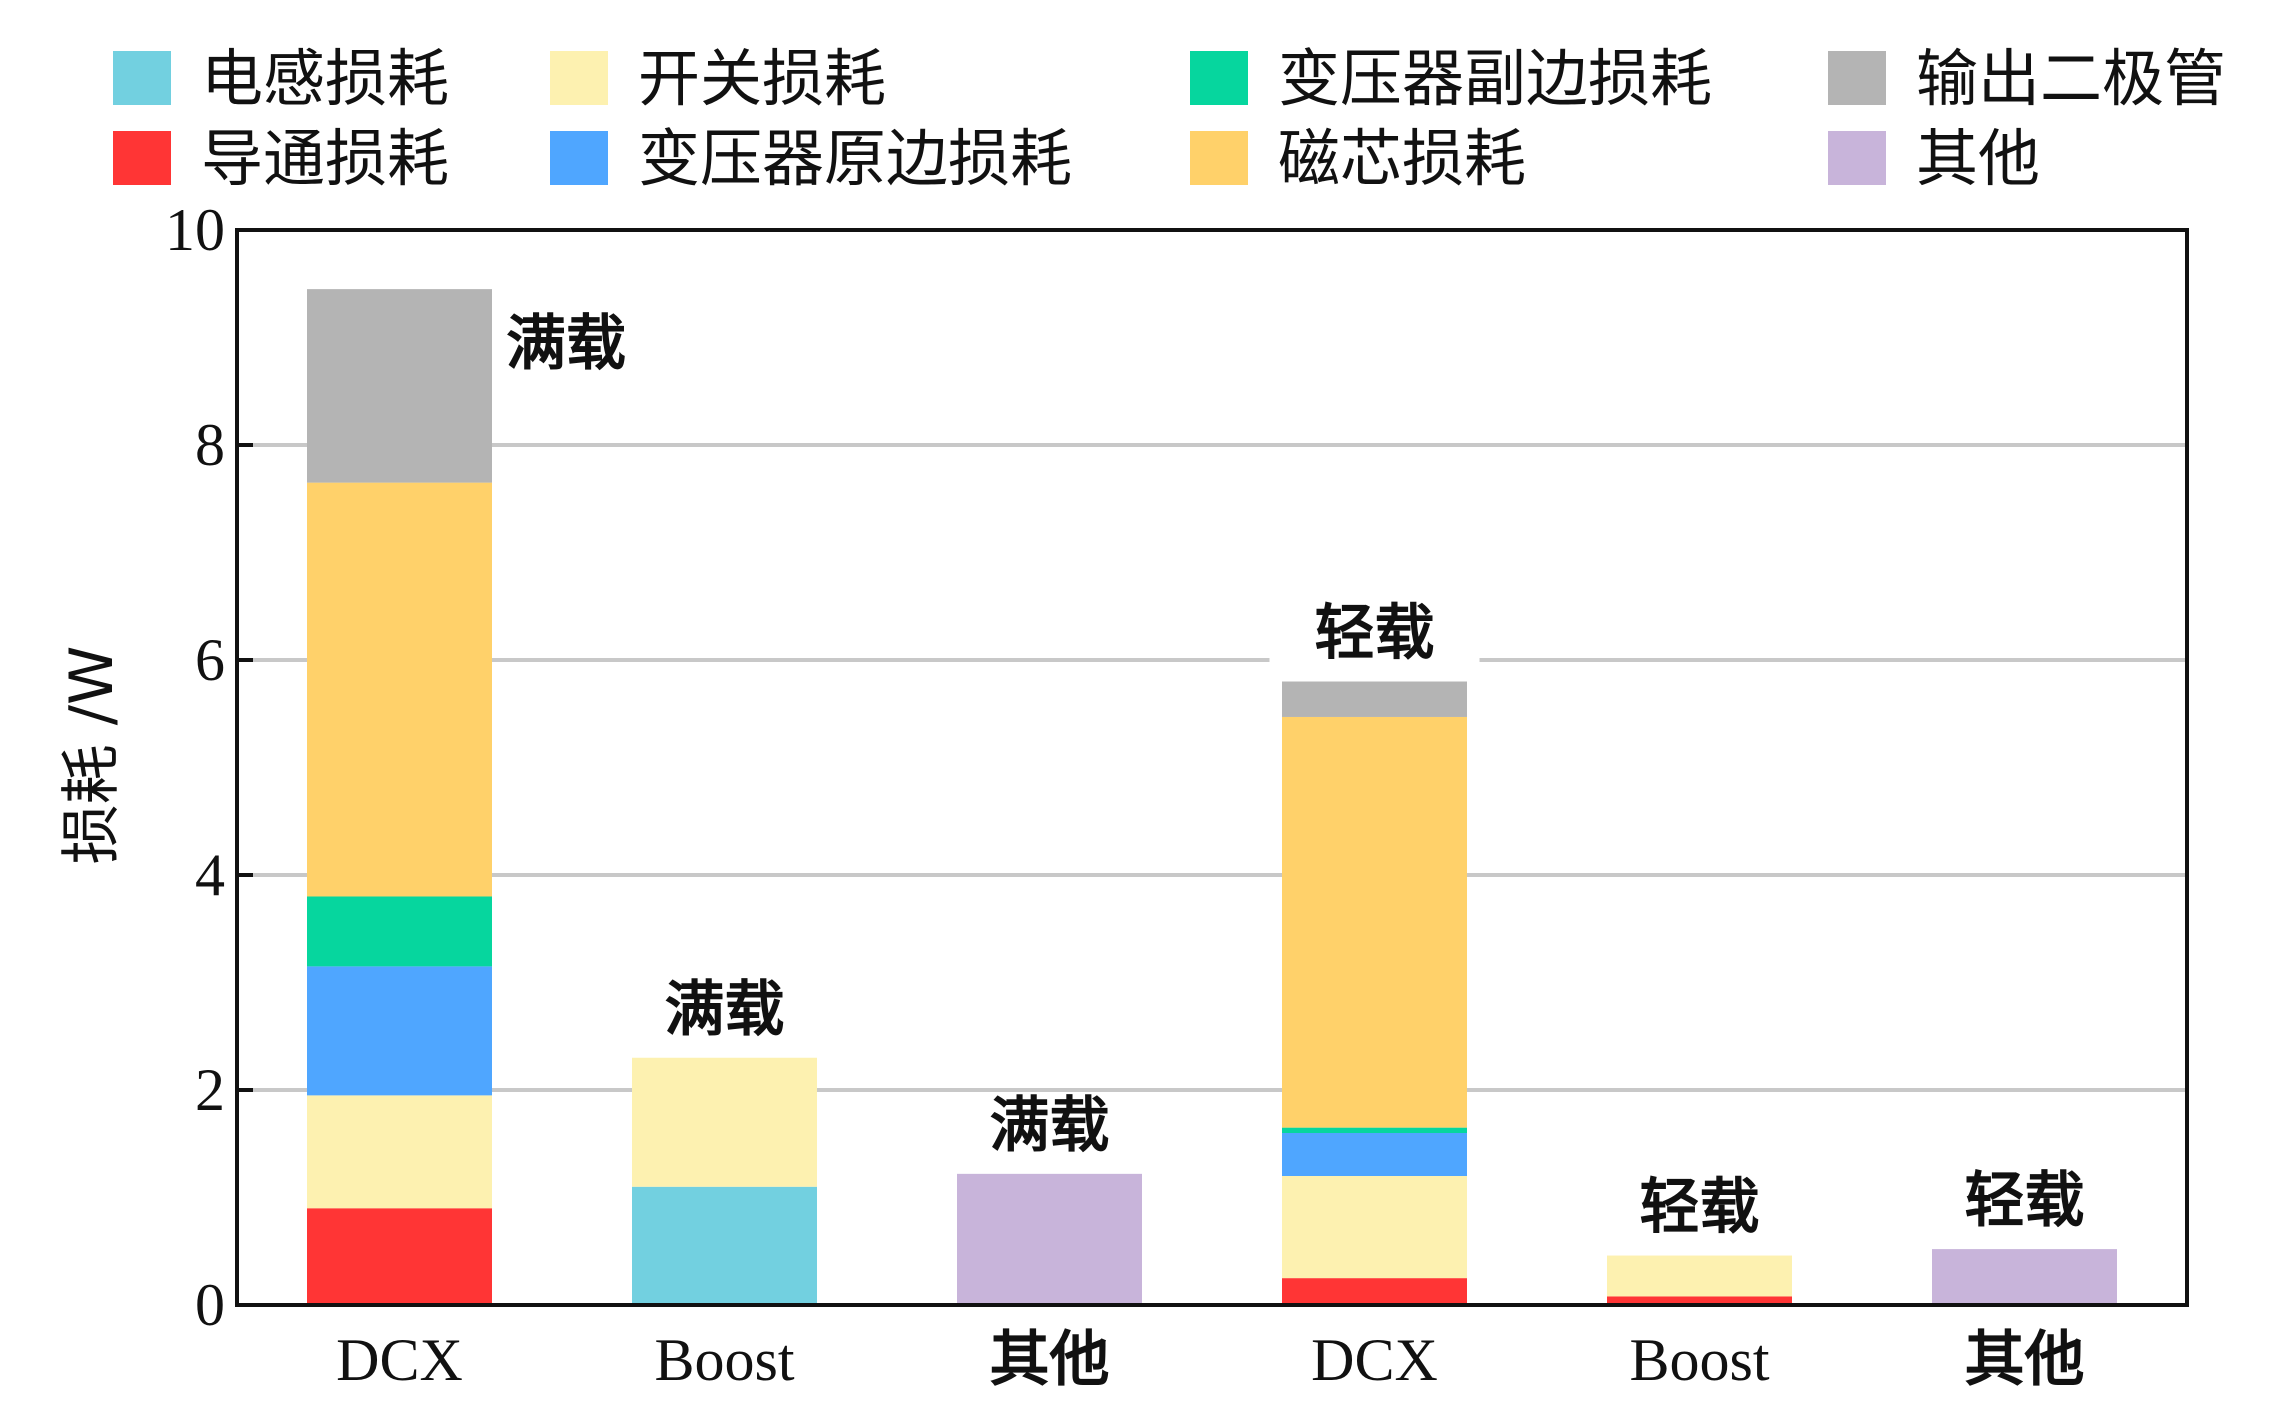  What do you see at coordinates (209, 767) in the screenshot?
I see `y-axis: 0 2 4 6 8 10` at bounding box center [209, 767].